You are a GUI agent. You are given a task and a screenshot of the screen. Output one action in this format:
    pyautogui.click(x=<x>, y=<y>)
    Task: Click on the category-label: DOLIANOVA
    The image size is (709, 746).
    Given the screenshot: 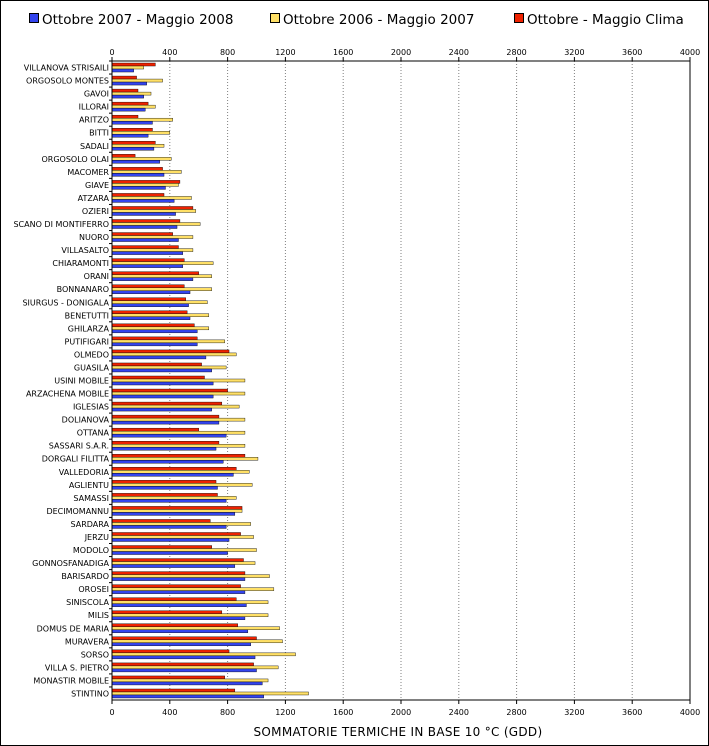 What is the action you would take?
    pyautogui.click(x=86, y=420)
    